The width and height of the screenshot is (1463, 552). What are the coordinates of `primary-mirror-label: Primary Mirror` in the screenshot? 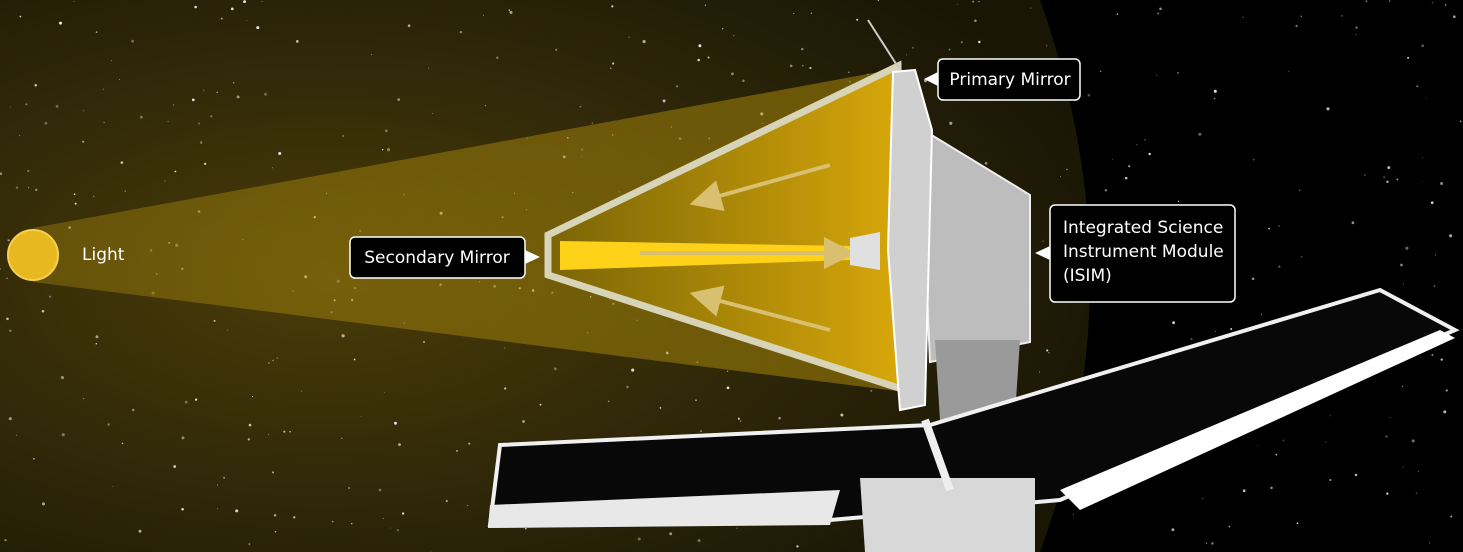 It's located at (1009, 80).